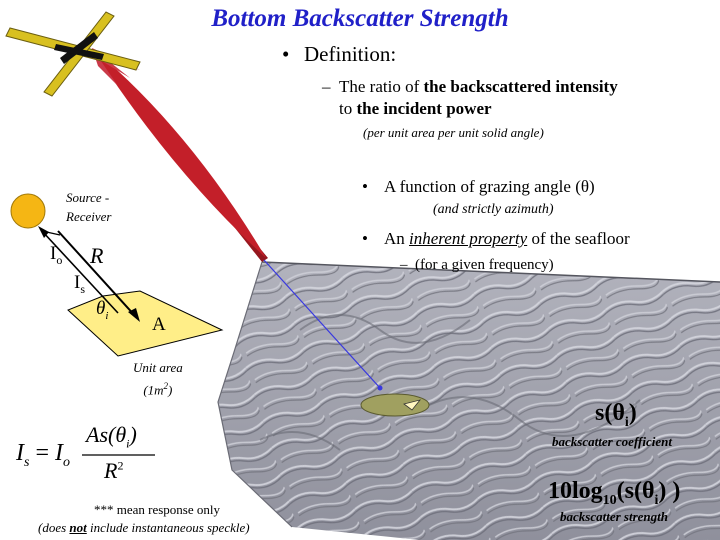 The image size is (720, 540). I want to click on mean-response-note: *** mean response only, so click(157, 509).